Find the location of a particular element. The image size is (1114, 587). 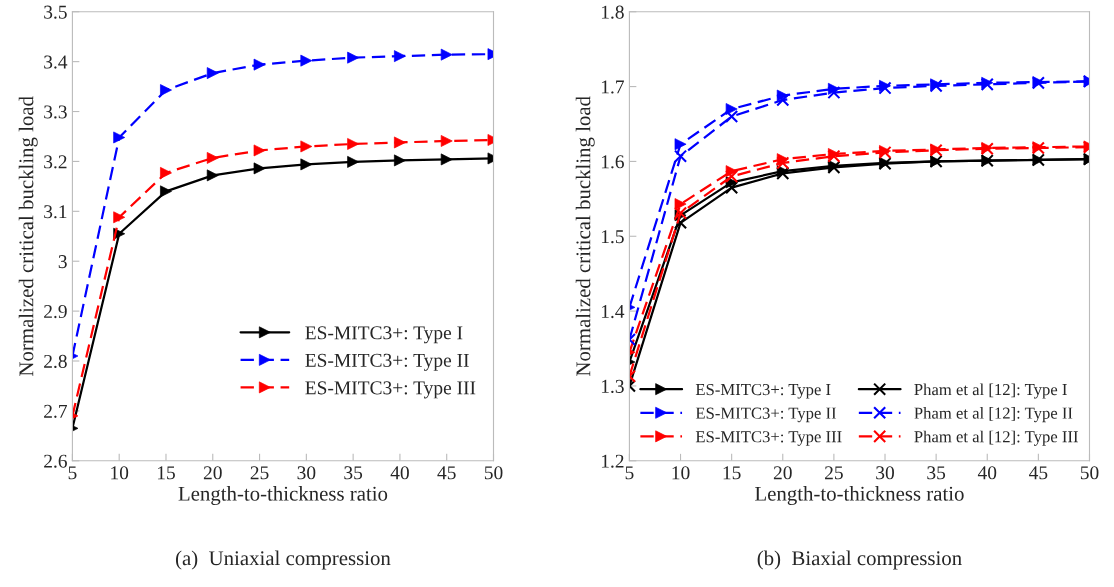

y-tick-label: 1.3 is located at coordinates (612, 386).